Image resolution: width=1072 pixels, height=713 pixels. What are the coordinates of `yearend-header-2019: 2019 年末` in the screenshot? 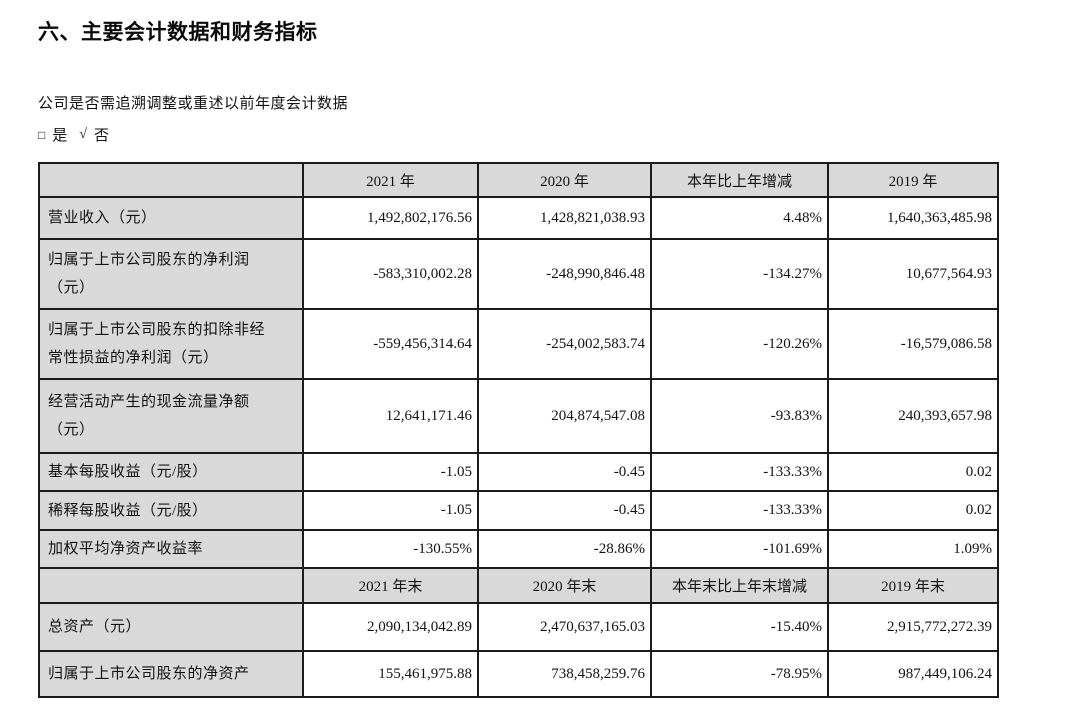 It's located at (913, 585).